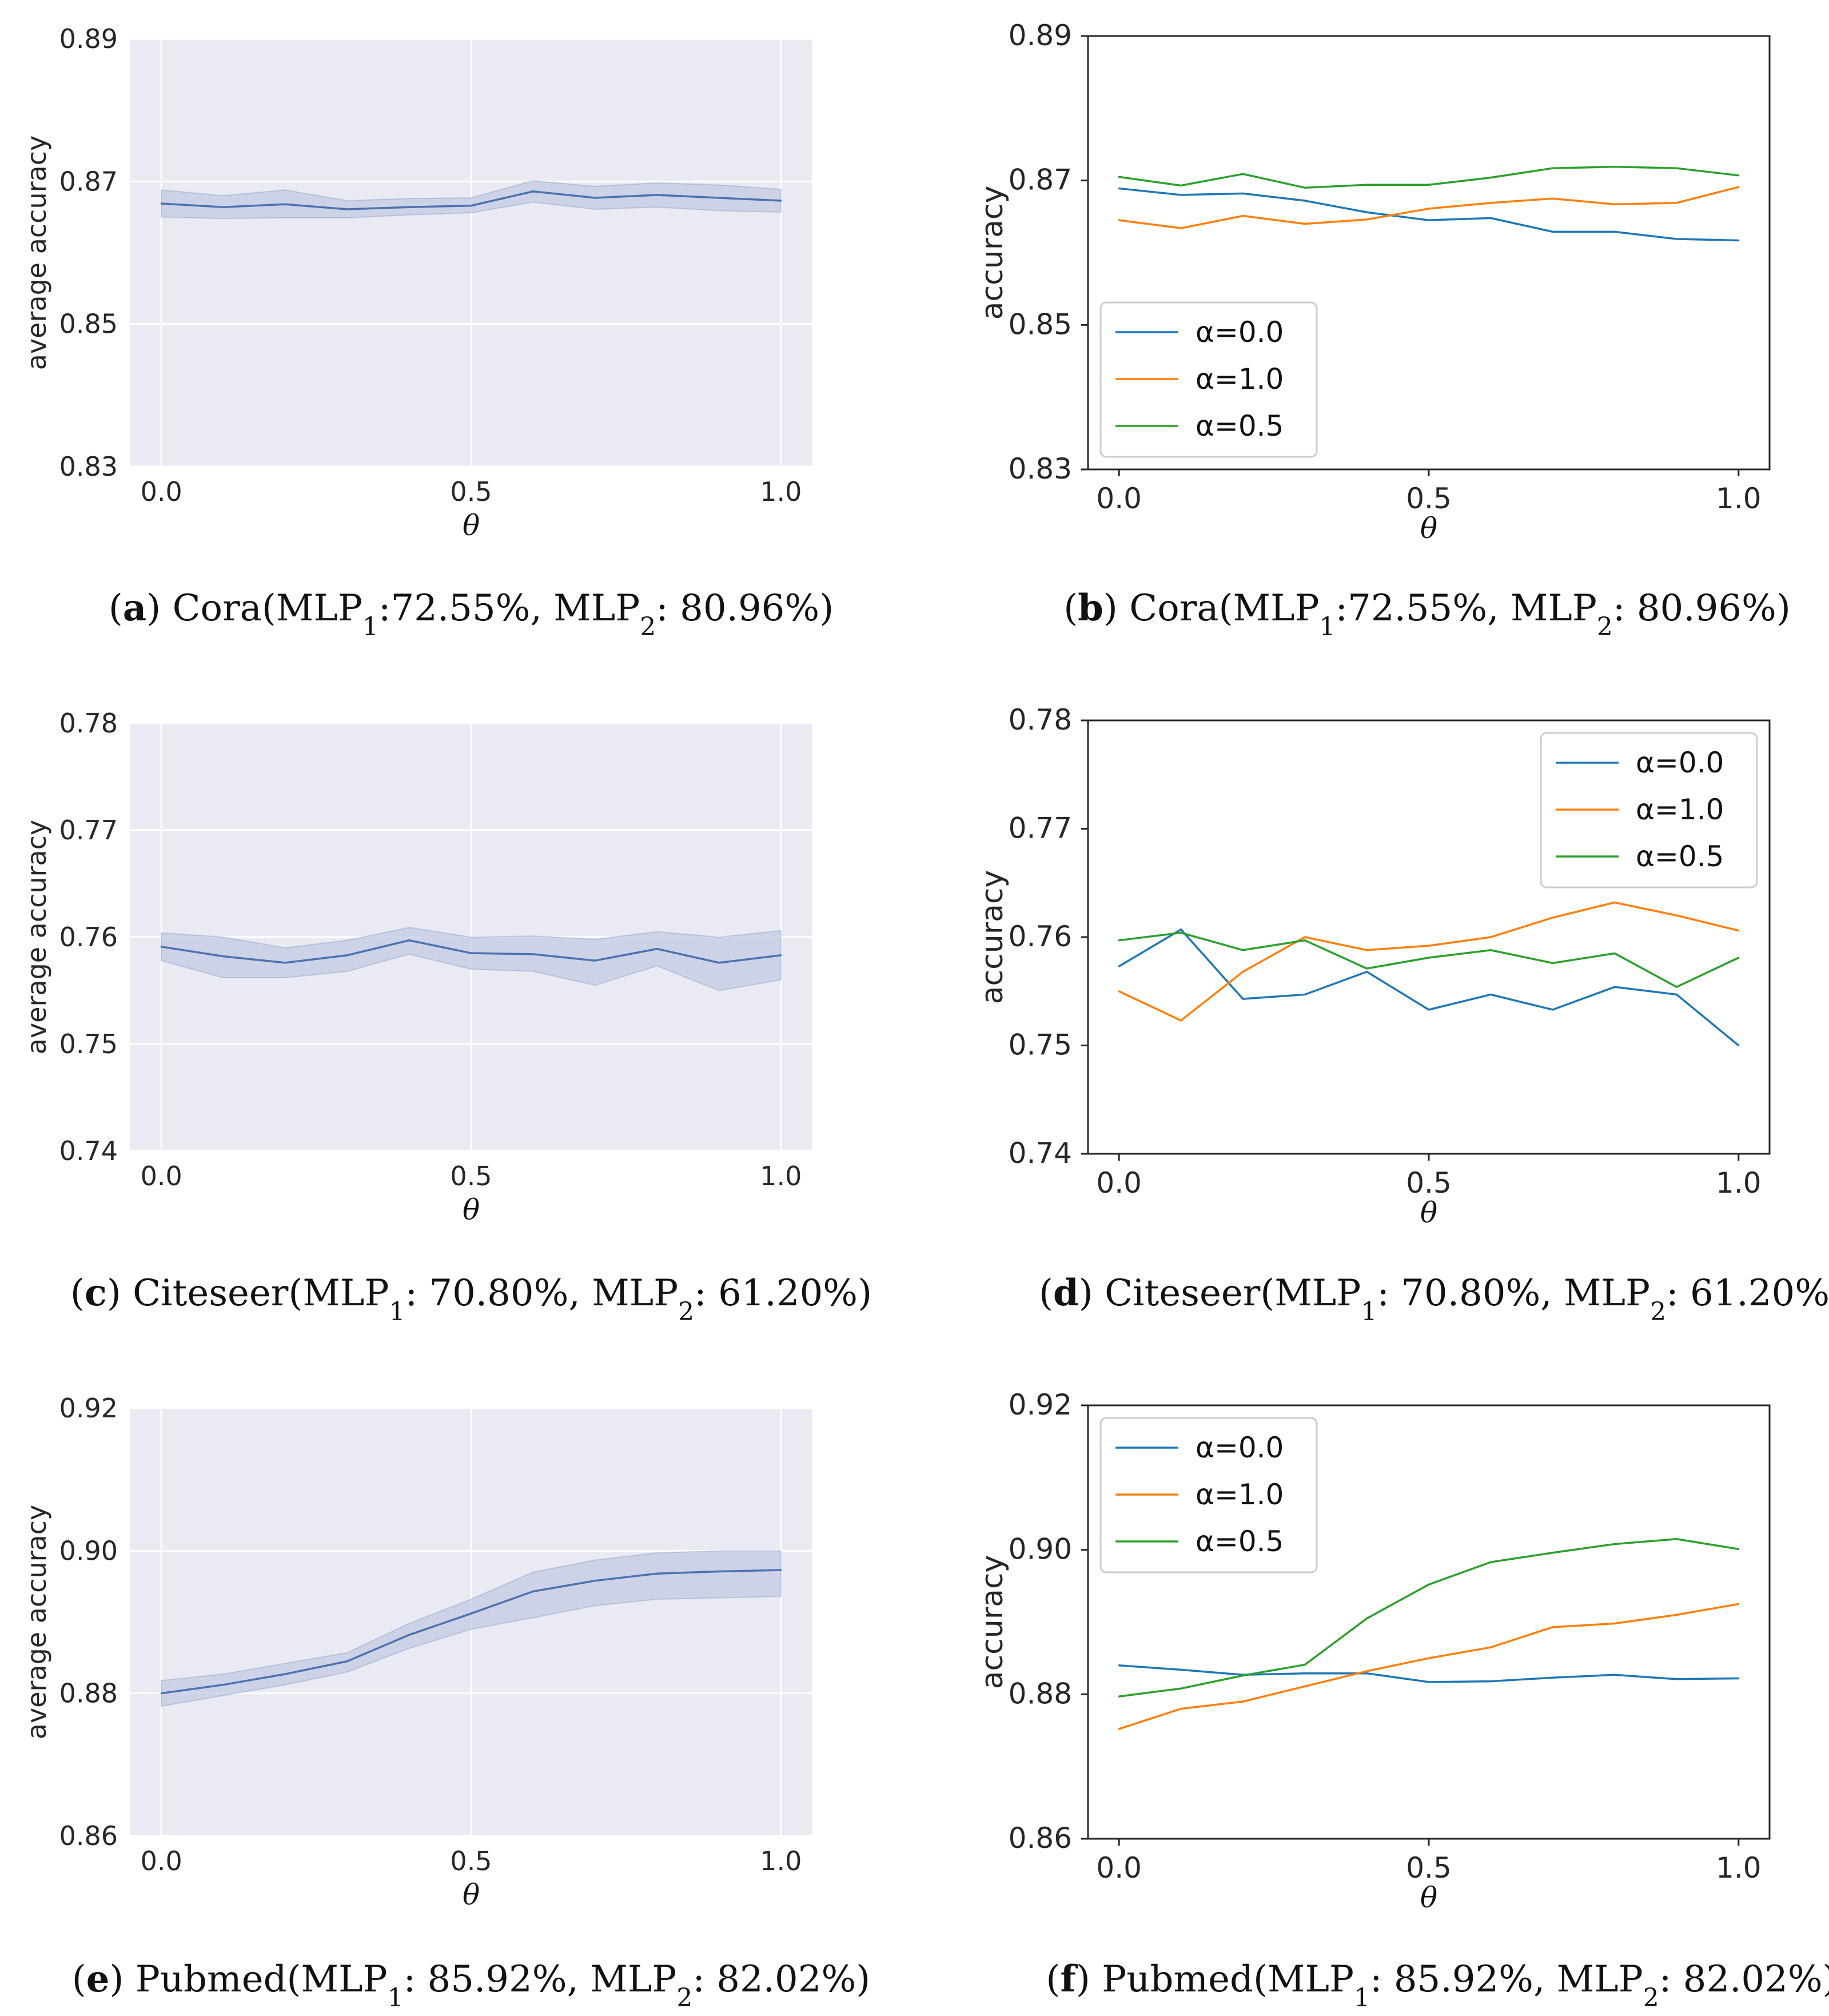 The width and height of the screenshot is (1829, 2016). I want to click on y-tick-label: 0.89, so click(1041, 35).